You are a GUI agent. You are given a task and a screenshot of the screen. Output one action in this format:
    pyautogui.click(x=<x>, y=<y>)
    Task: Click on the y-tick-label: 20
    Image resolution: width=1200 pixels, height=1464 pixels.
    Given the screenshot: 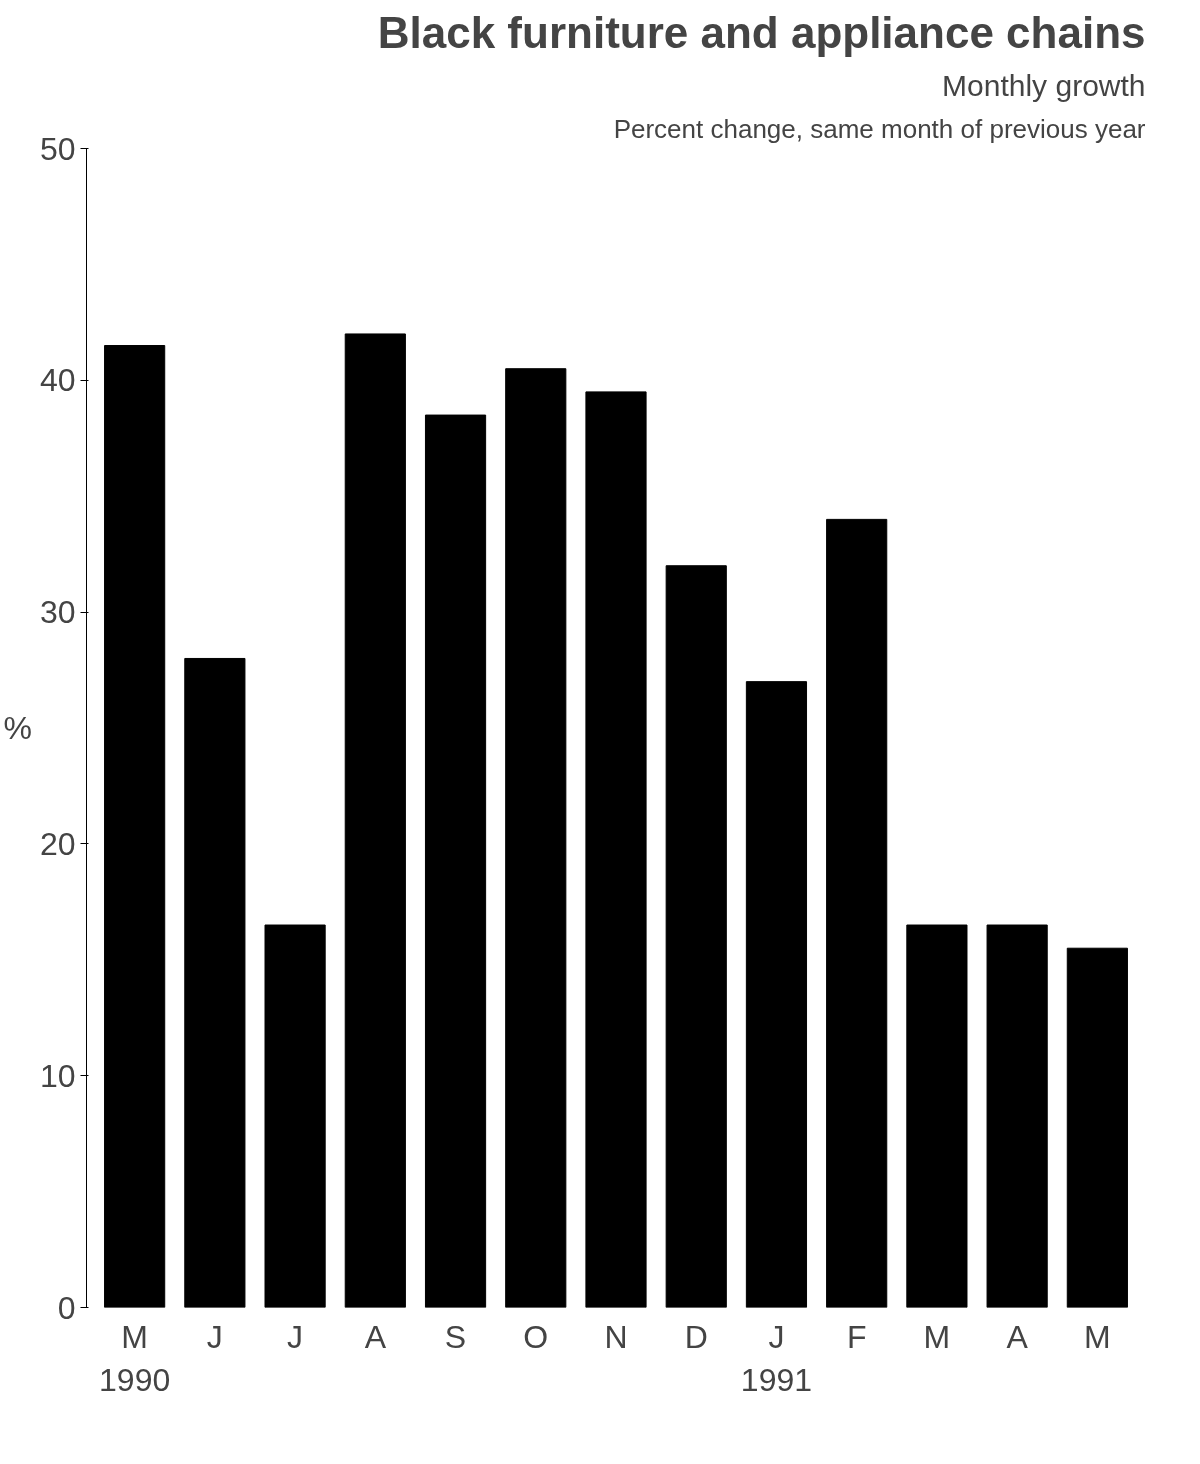 What is the action you would take?
    pyautogui.click(x=57, y=843)
    